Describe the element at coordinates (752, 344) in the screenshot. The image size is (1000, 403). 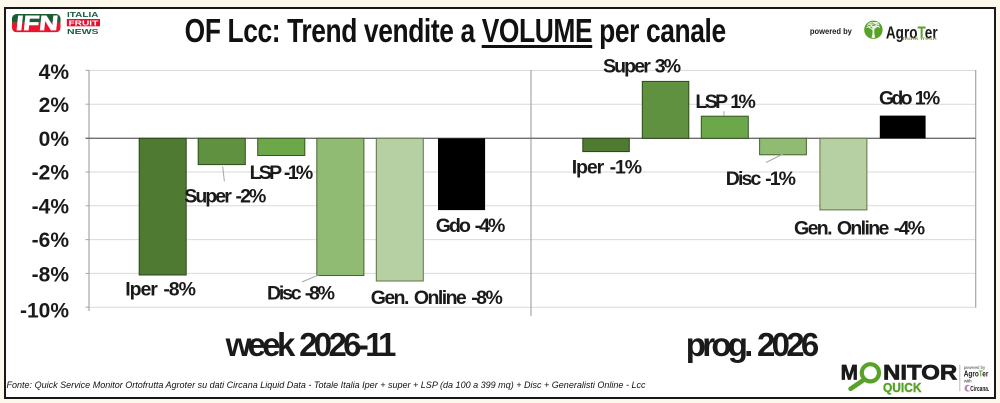
I see `svg-text: prog. 2026` at that location.